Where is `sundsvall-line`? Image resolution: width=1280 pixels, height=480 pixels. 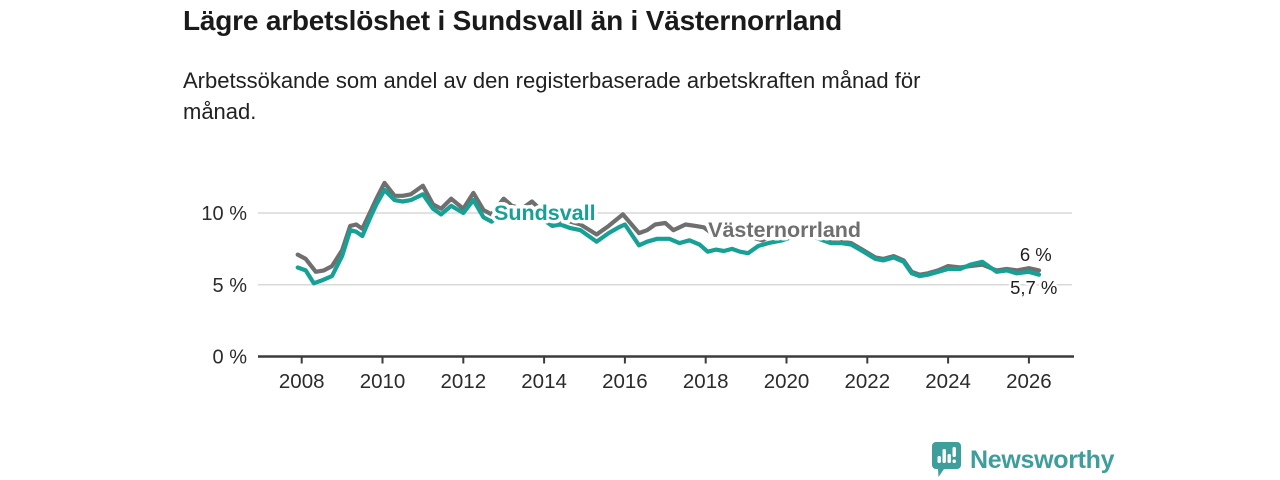 sundsvall-line is located at coordinates (668, 236).